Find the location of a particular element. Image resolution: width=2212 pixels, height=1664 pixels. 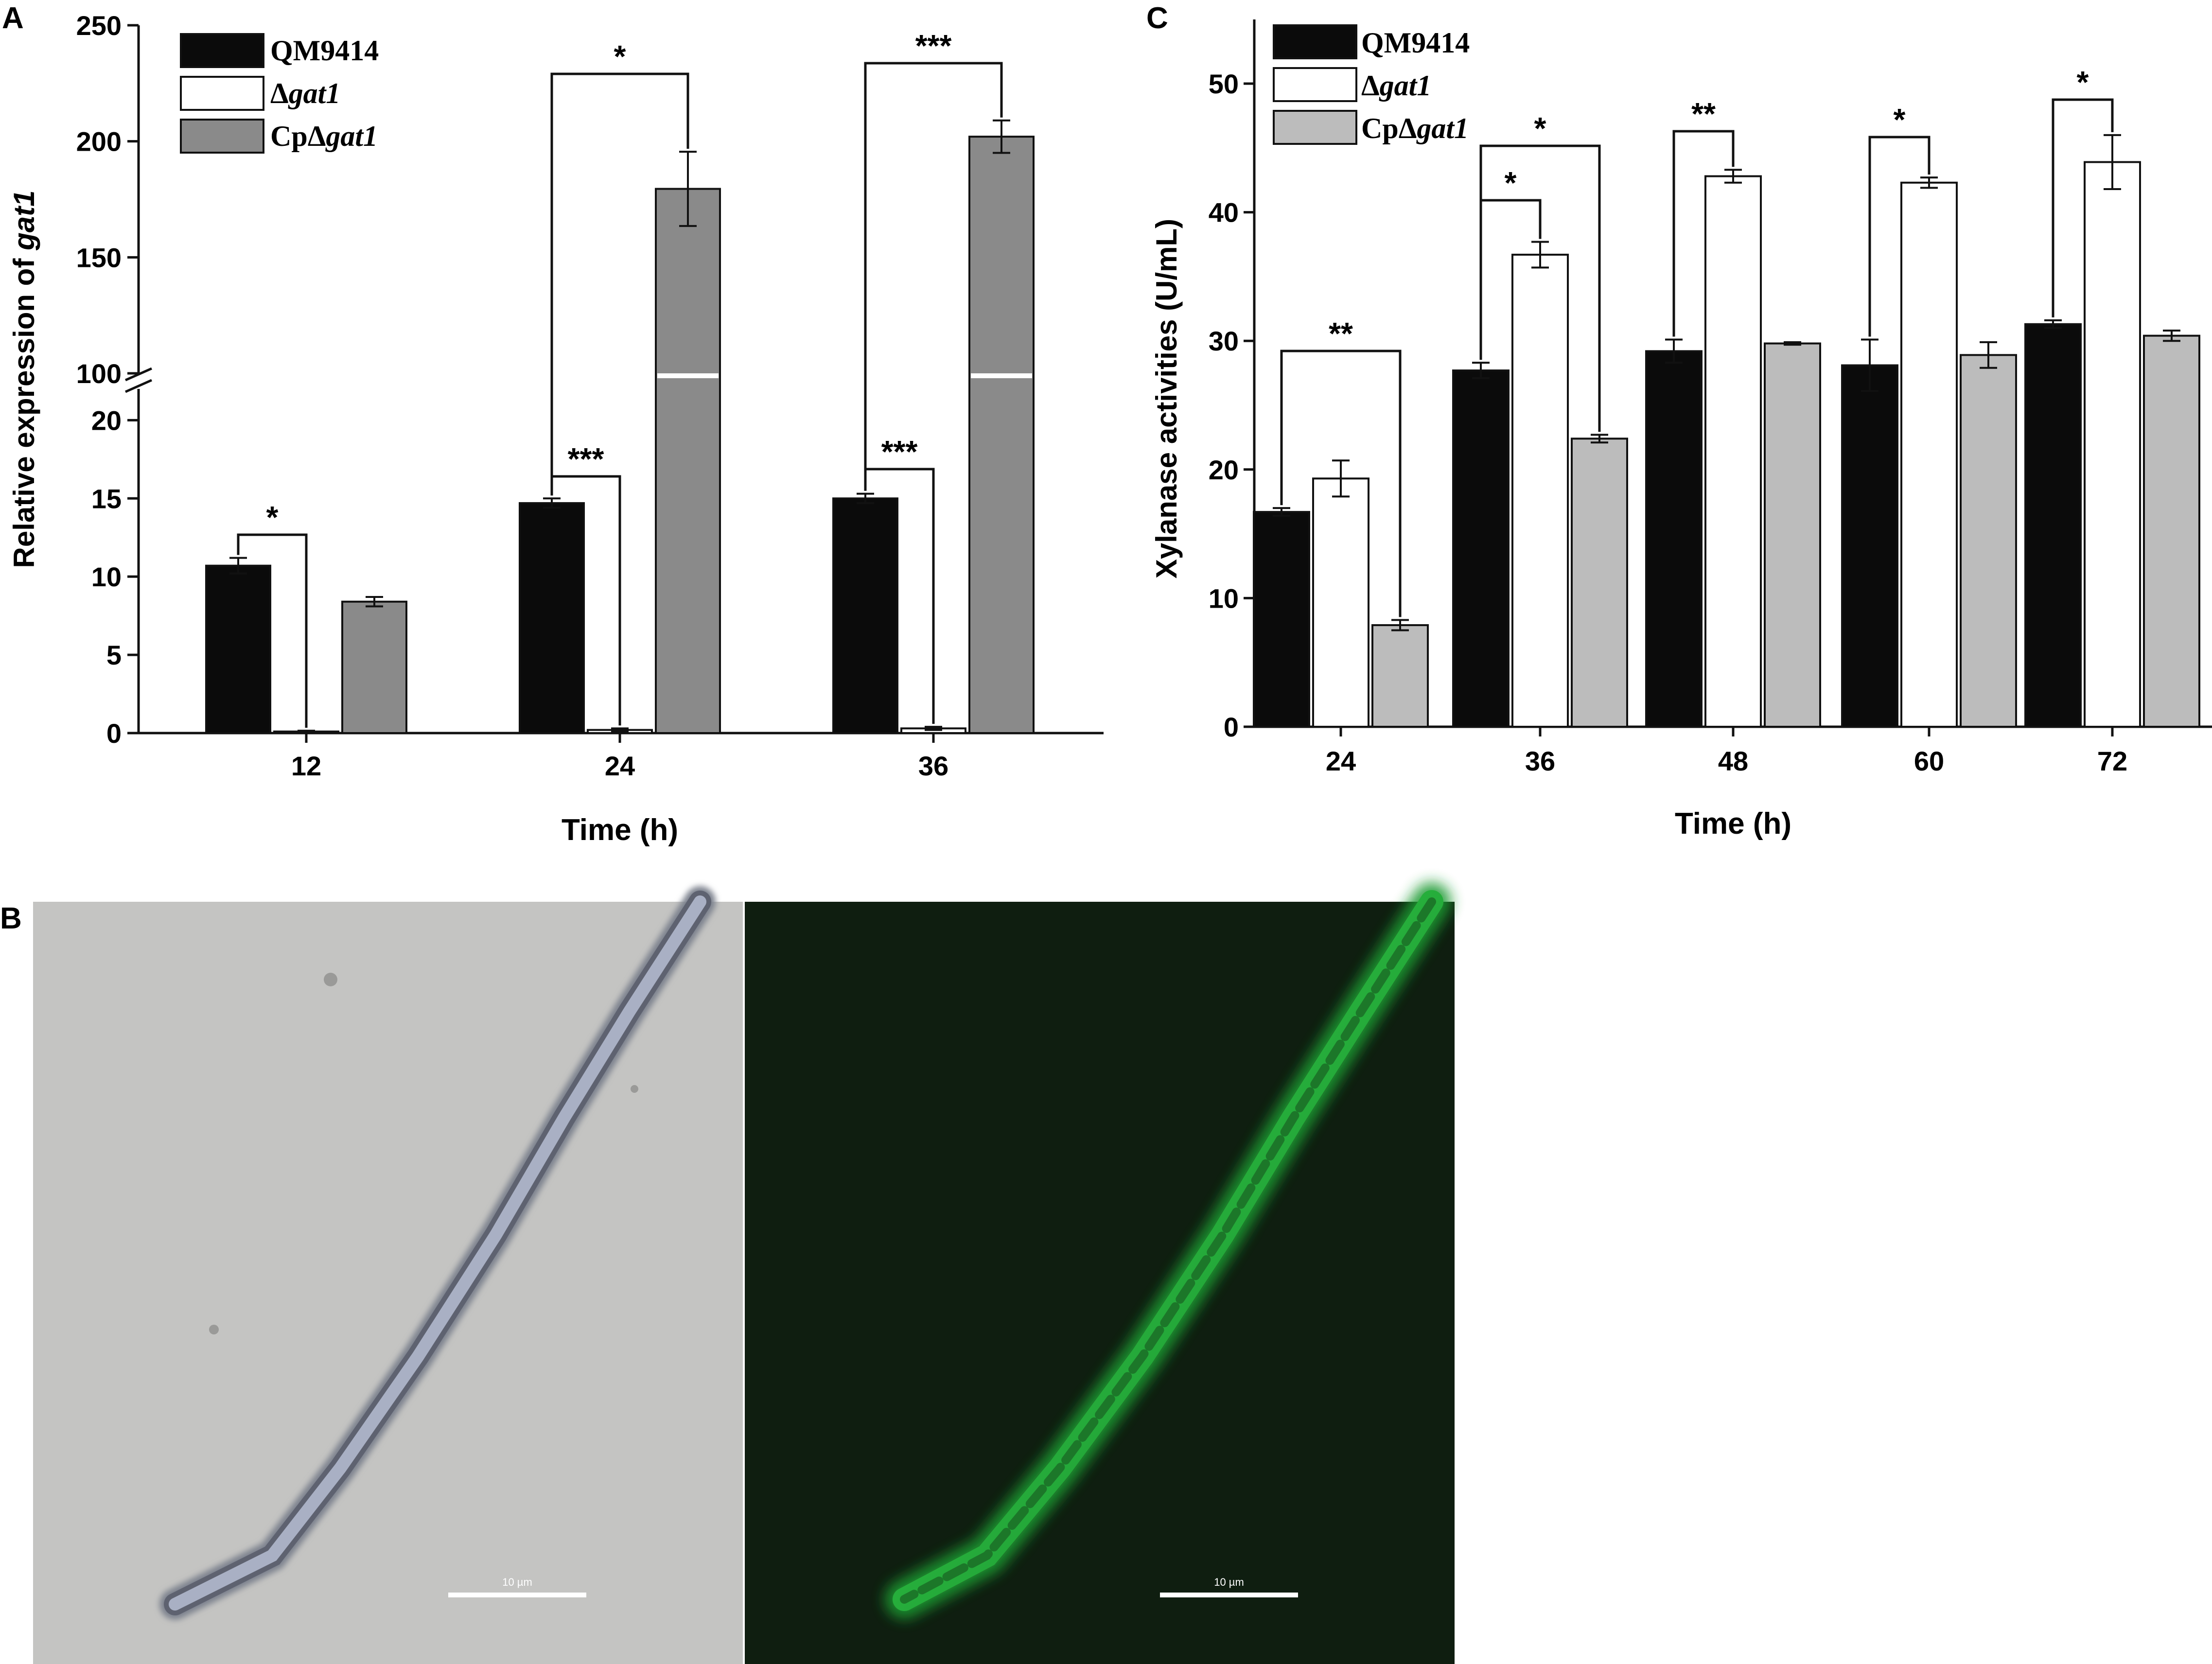

panel-c-x-tick-label: 36 is located at coordinates (1540, 761).